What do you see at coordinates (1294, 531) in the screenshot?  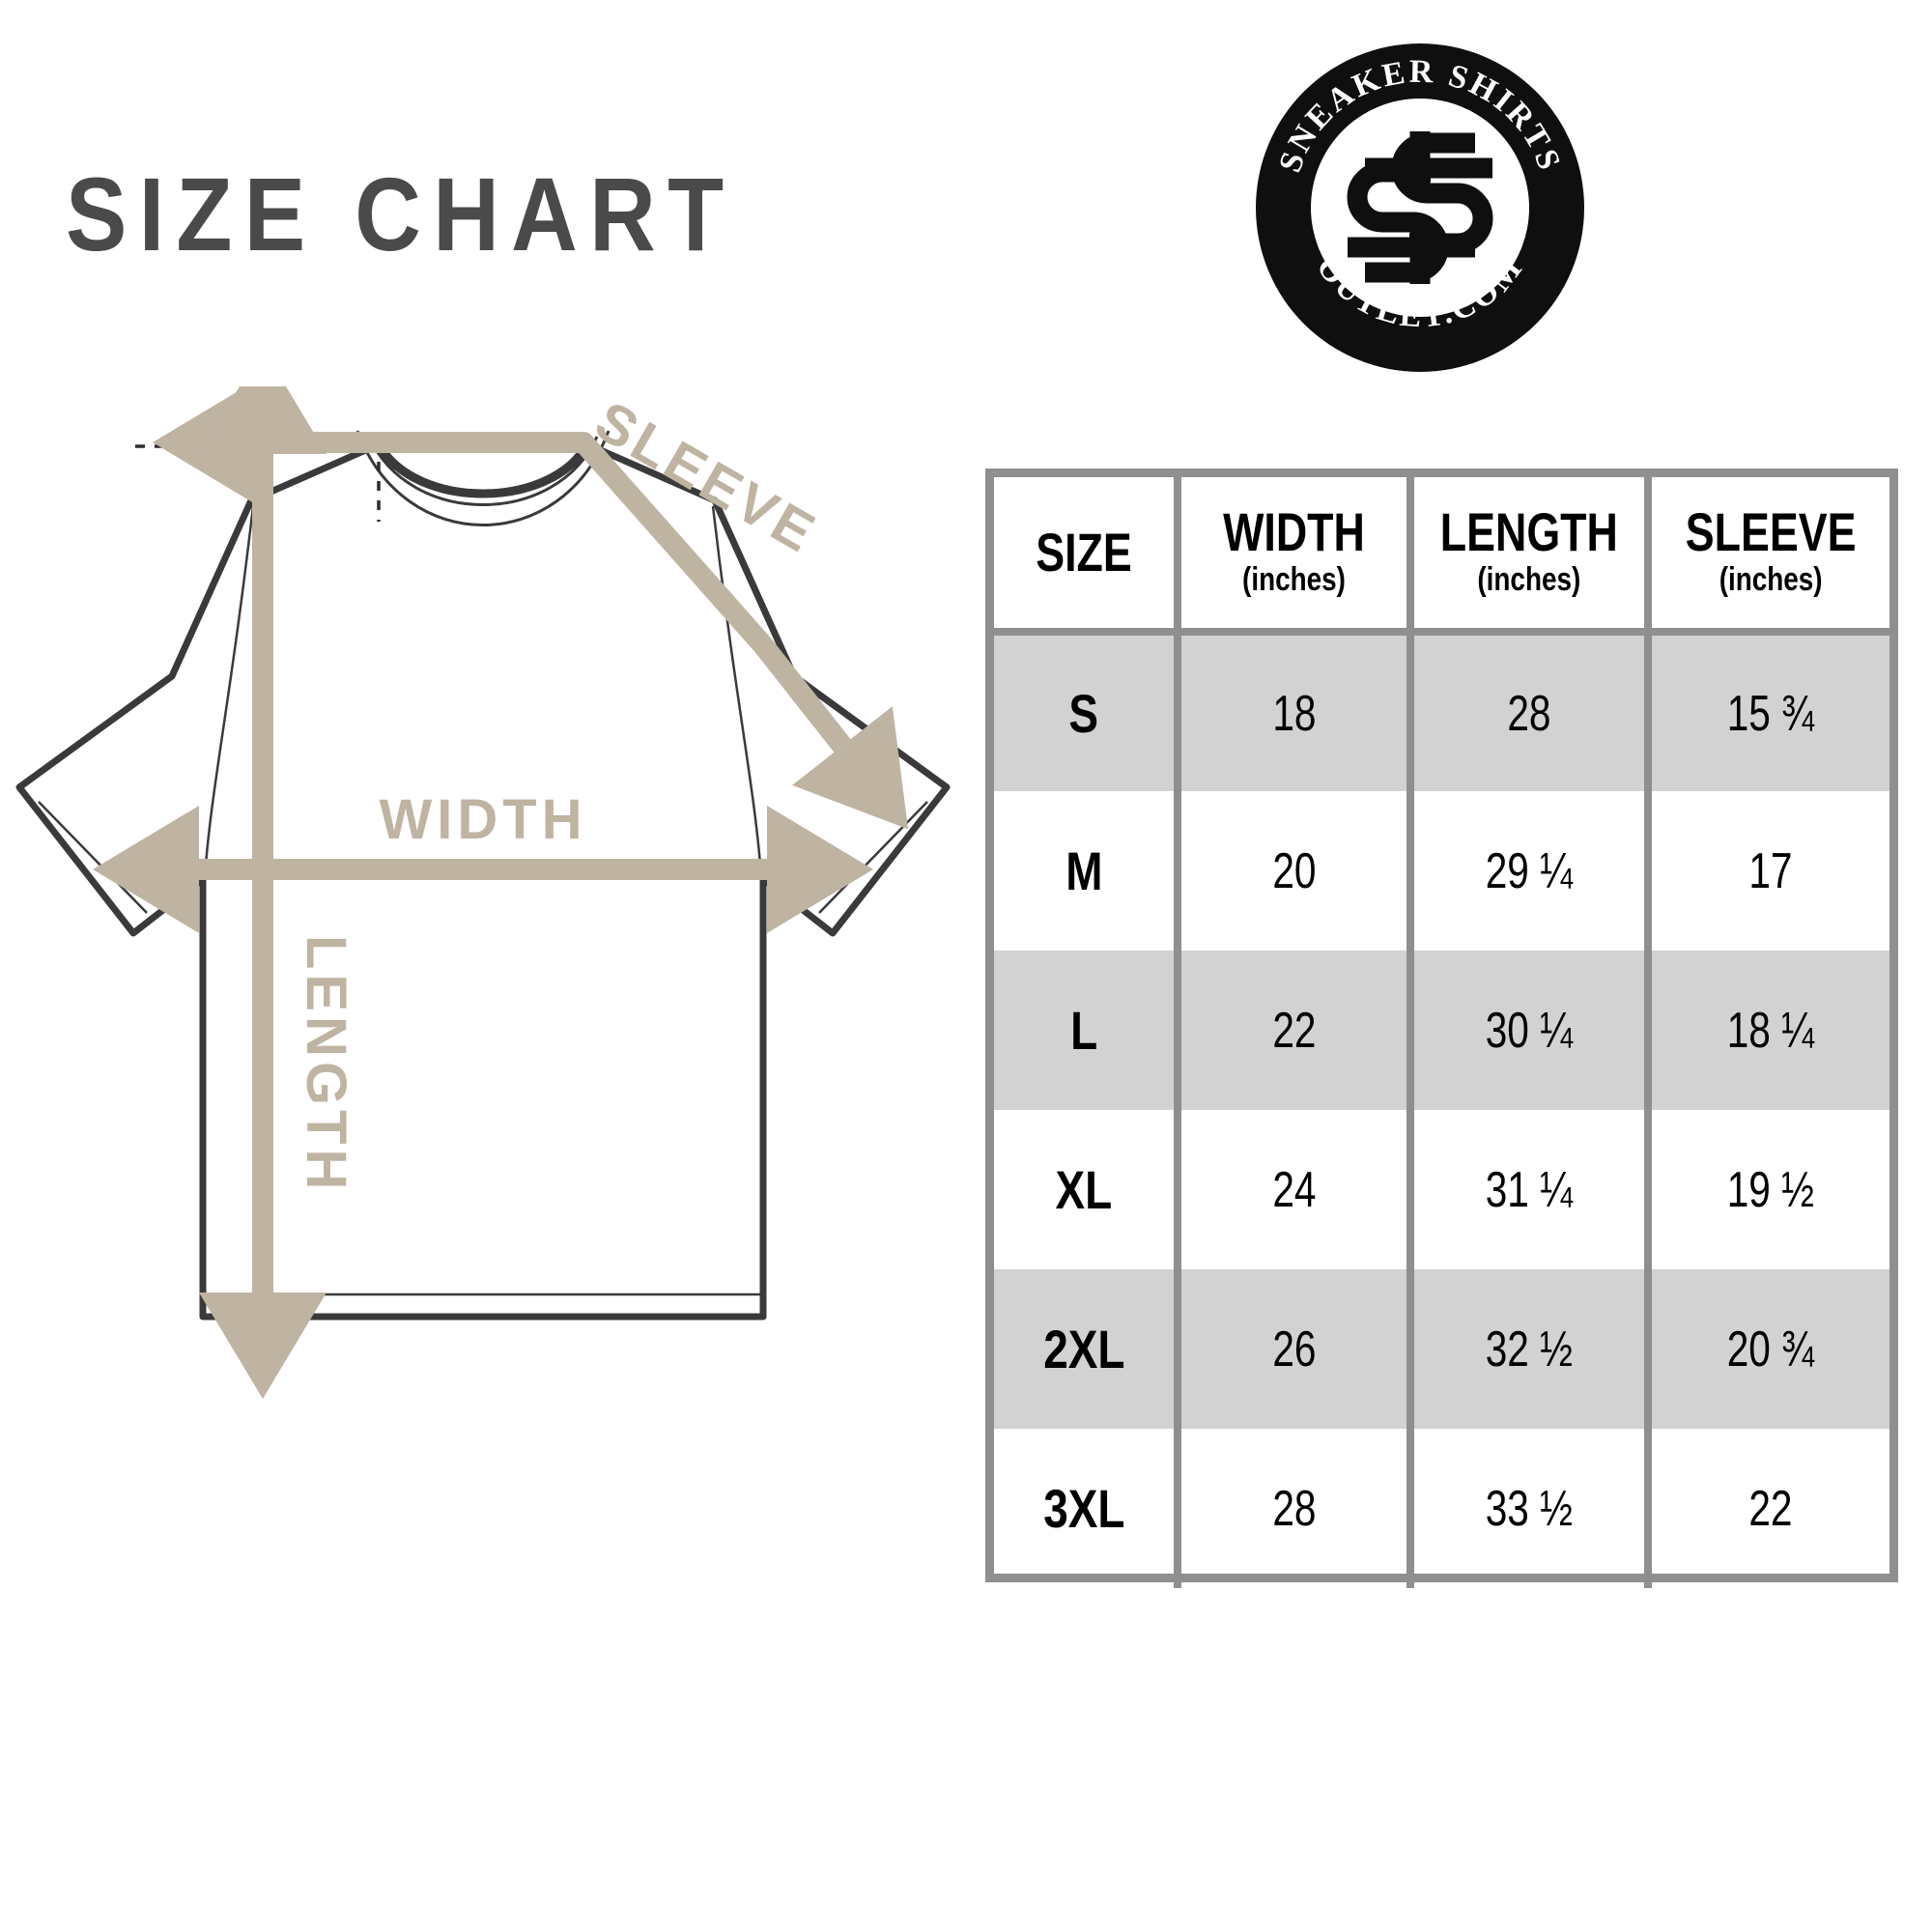 I see `column-header-width-main: WIDTH` at bounding box center [1294, 531].